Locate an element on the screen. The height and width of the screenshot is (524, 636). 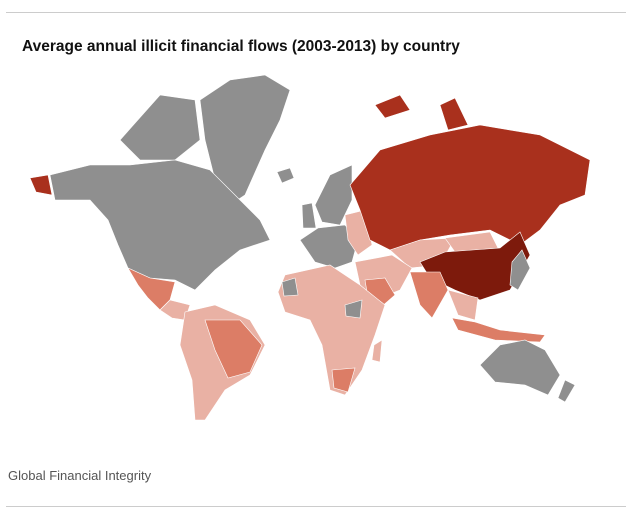
greenland is located at coordinates (245, 140).